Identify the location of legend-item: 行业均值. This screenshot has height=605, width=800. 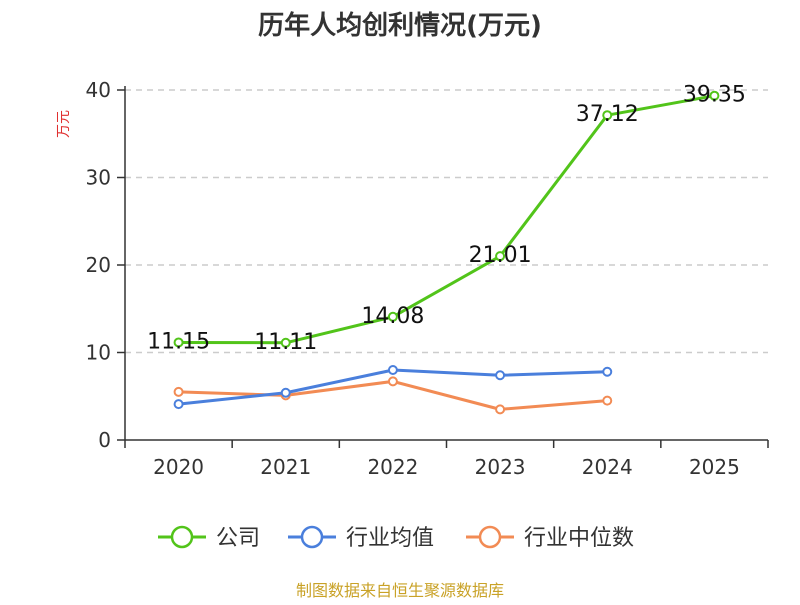
(361, 538).